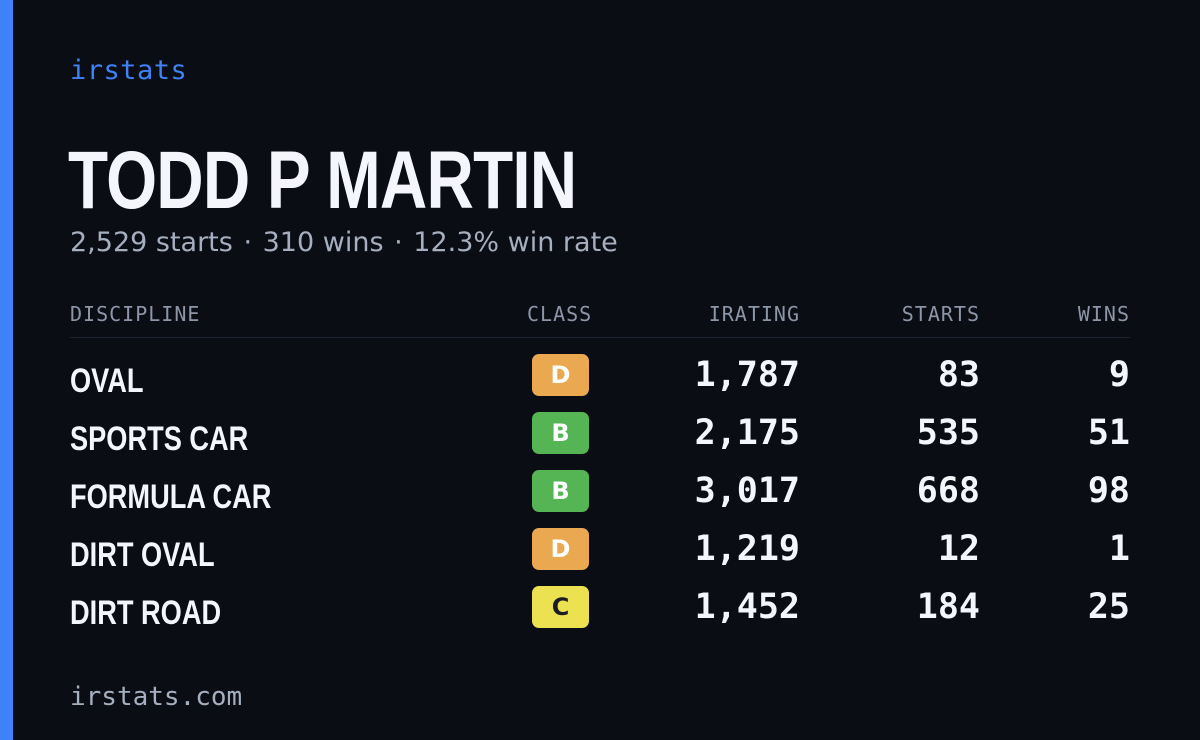 The width and height of the screenshot is (1200, 740). I want to click on driver-summary: 2,529 starts · 310 wins · 12.3% win rate, so click(344, 242).